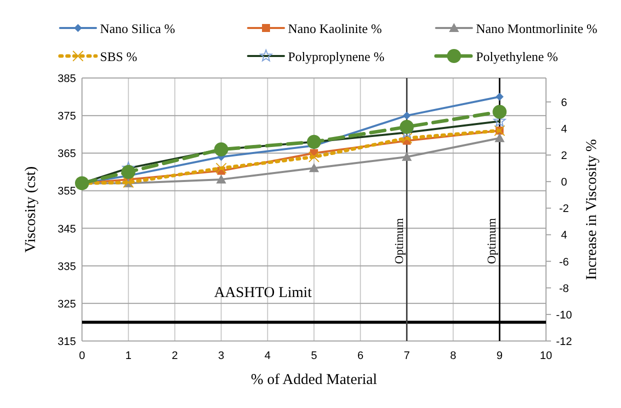 The width and height of the screenshot is (621, 408). I want to click on legend-label: SBS %, so click(119, 56).